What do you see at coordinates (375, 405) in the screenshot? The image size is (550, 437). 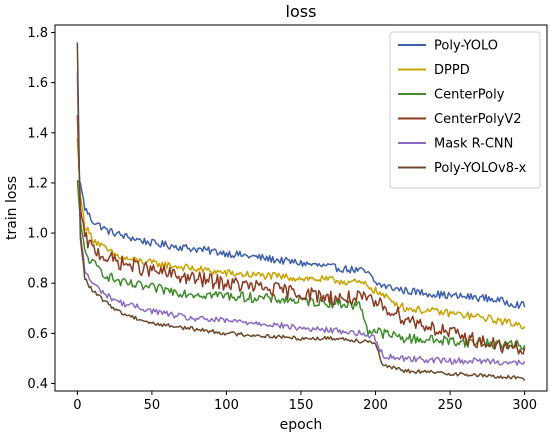 I see `x-tick-label: 200` at bounding box center [375, 405].